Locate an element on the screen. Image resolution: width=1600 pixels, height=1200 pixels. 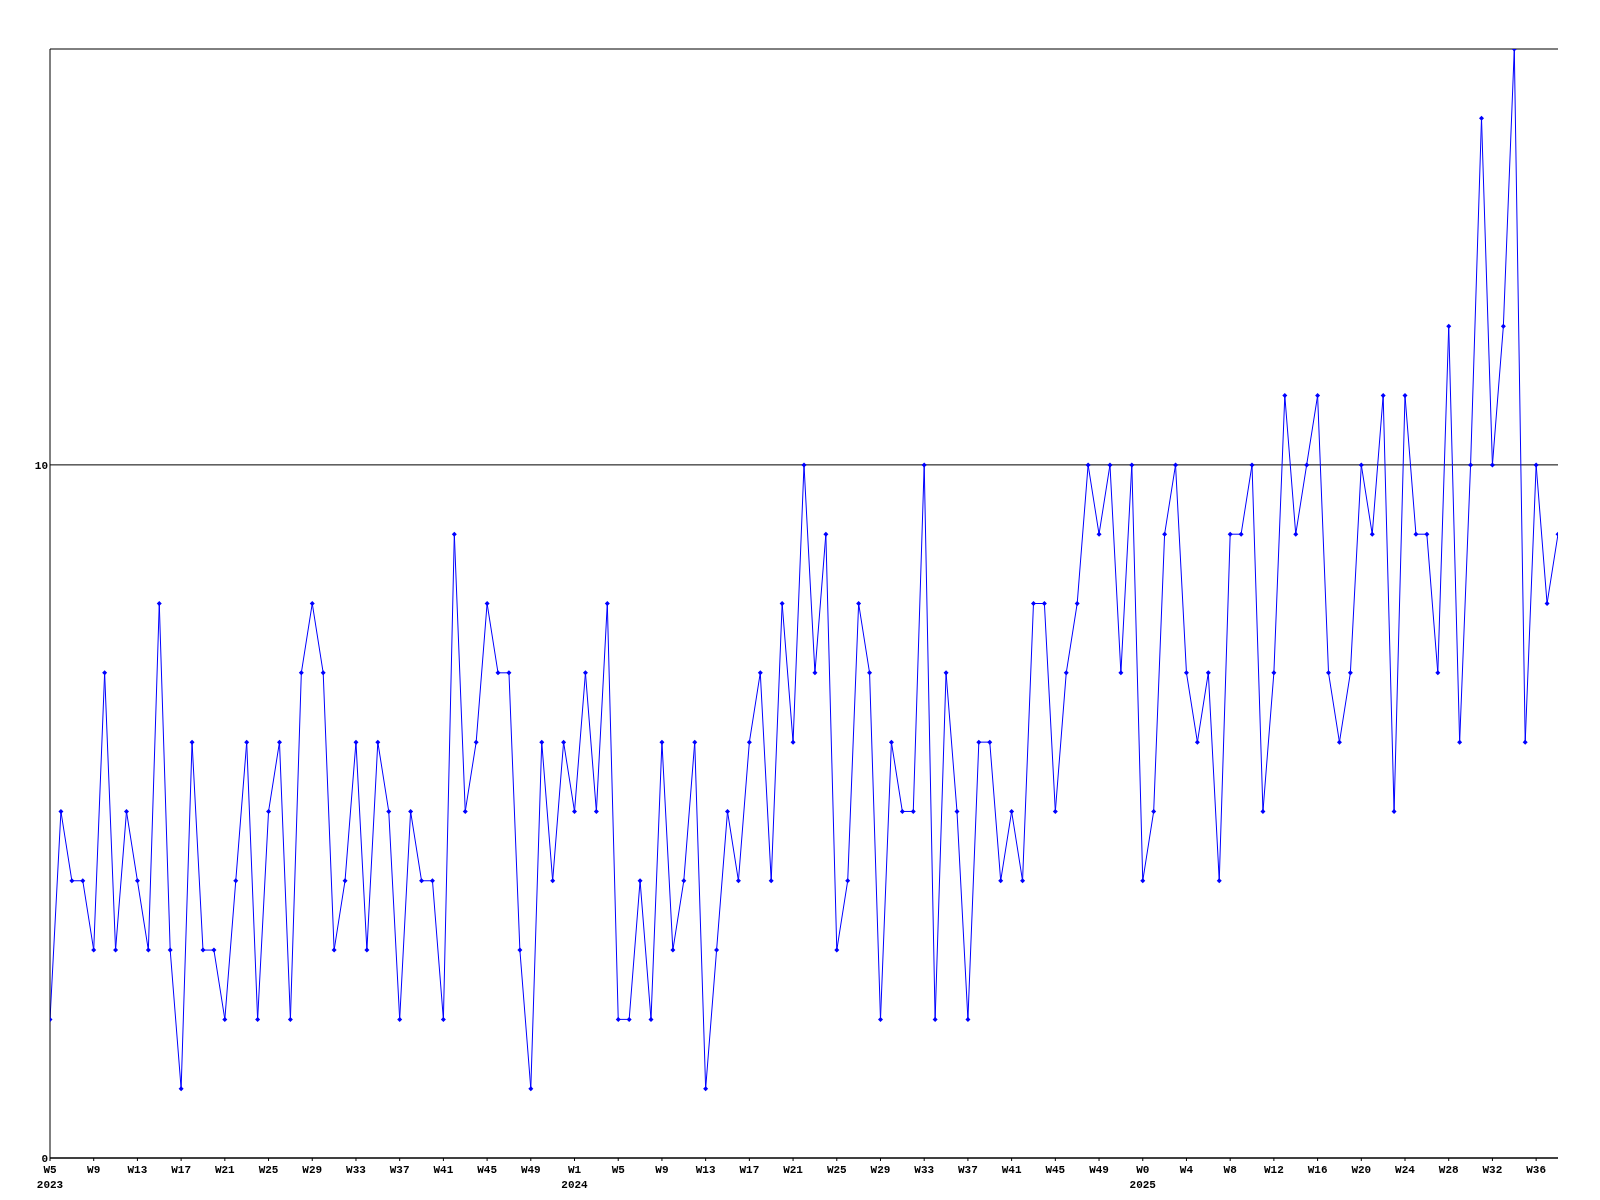
x-tick-label: W12 is located at coordinates (1273, 1170).